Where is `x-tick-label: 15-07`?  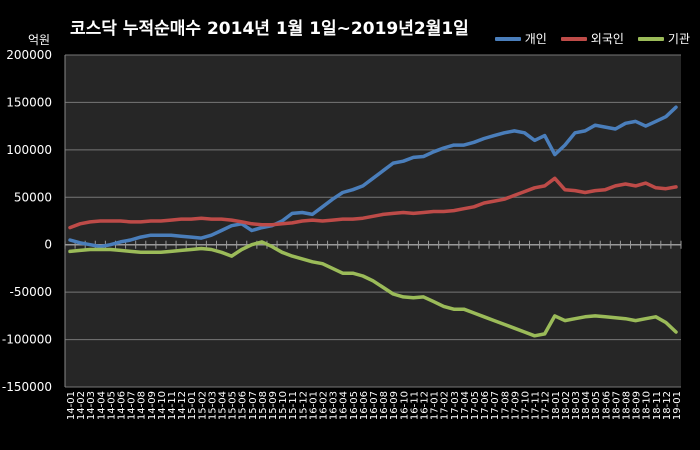 x-tick-label: 15-07 is located at coordinates (253, 405).